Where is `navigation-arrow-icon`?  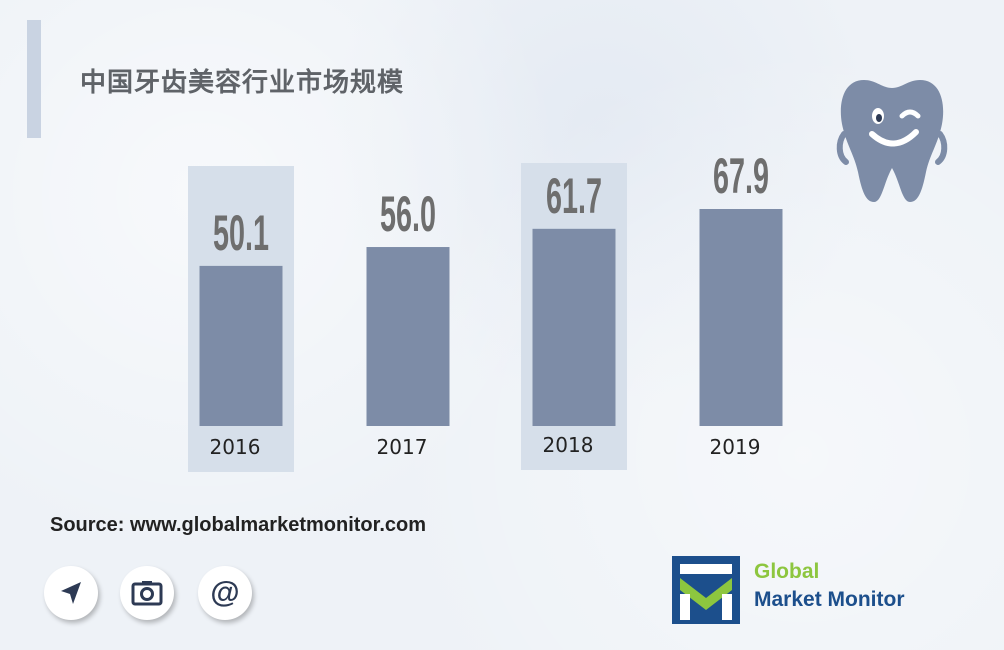 navigation-arrow-icon is located at coordinates (71, 593).